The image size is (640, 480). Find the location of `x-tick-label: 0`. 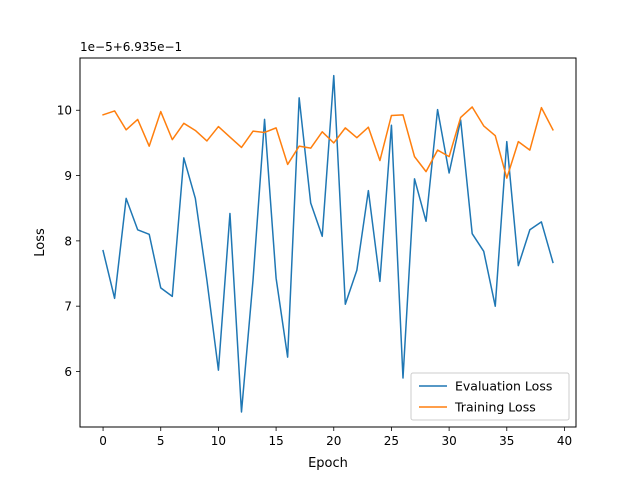

x-tick-label: 0 is located at coordinates (103, 441).